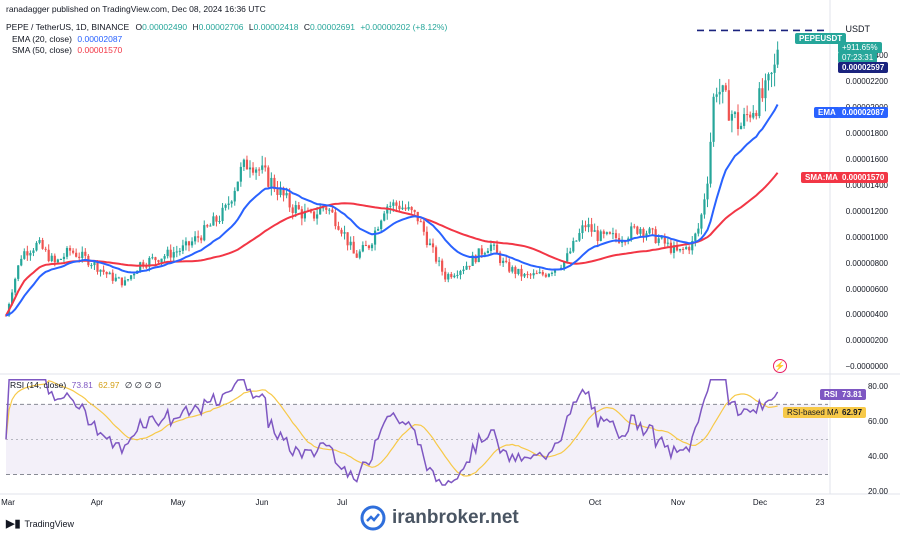 The width and height of the screenshot is (900, 535). I want to click on sma-value-tag: 0.00001570, so click(863, 177).